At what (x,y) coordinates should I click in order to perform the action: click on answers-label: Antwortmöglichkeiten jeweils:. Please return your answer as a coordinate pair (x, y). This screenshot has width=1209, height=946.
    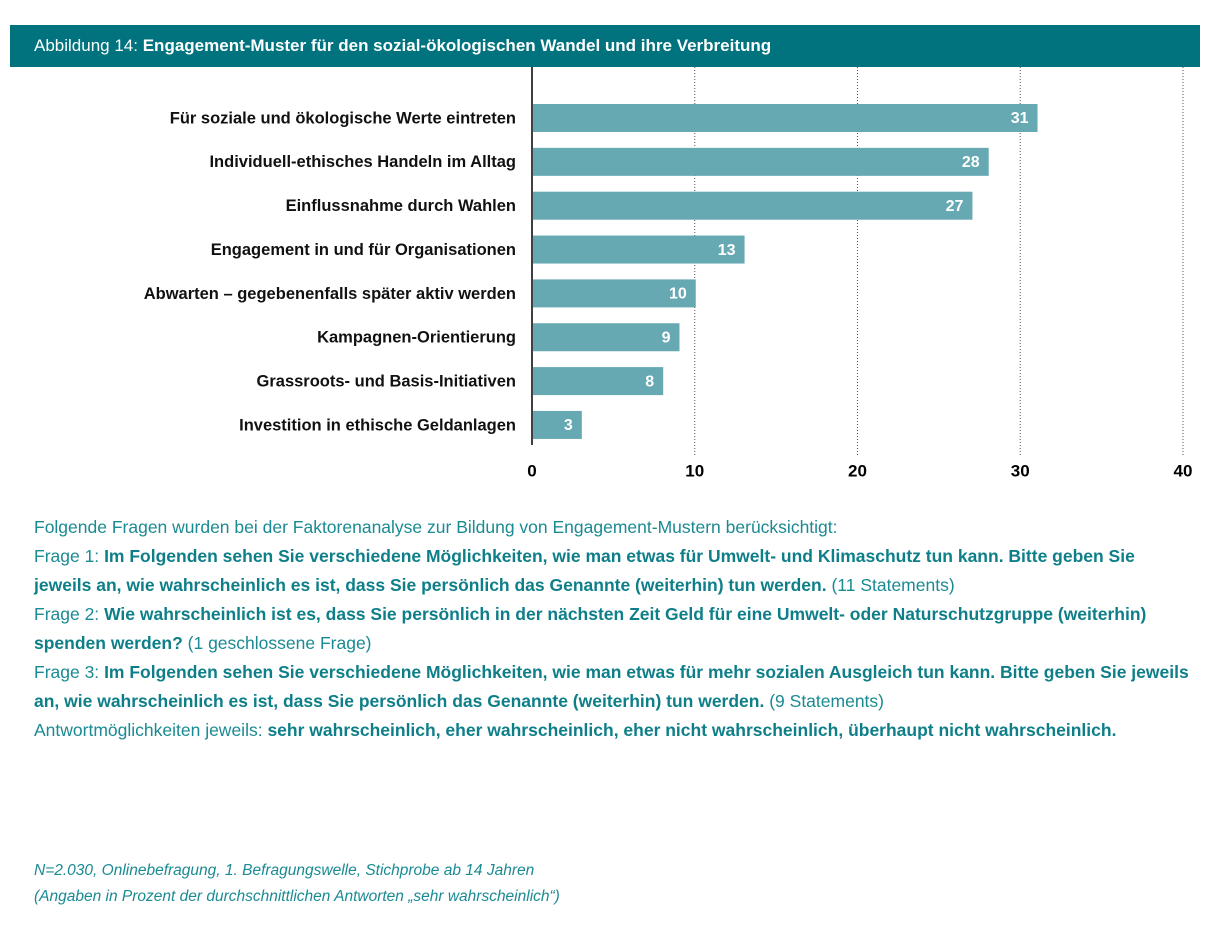
    Looking at the image, I should click on (148, 730).